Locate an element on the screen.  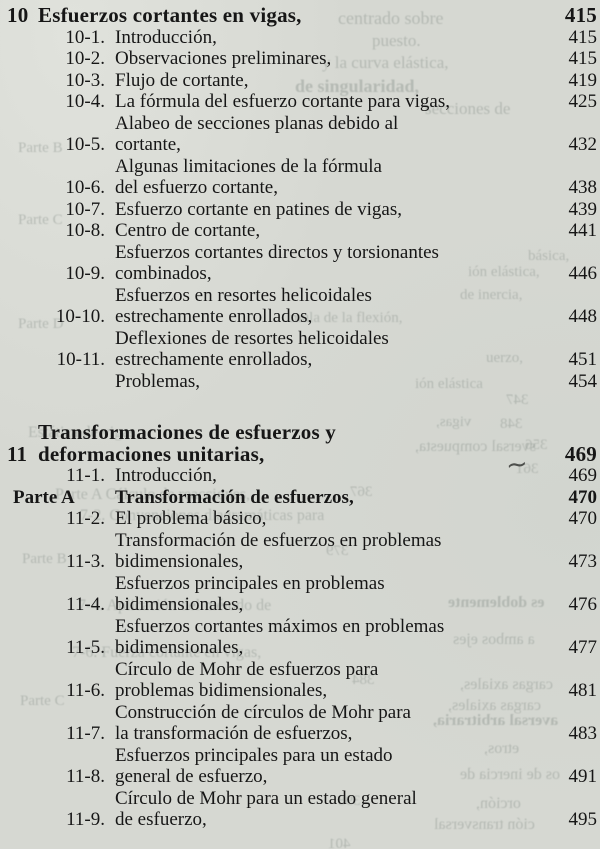
entry-page-number: 419 is located at coordinates (583, 80).